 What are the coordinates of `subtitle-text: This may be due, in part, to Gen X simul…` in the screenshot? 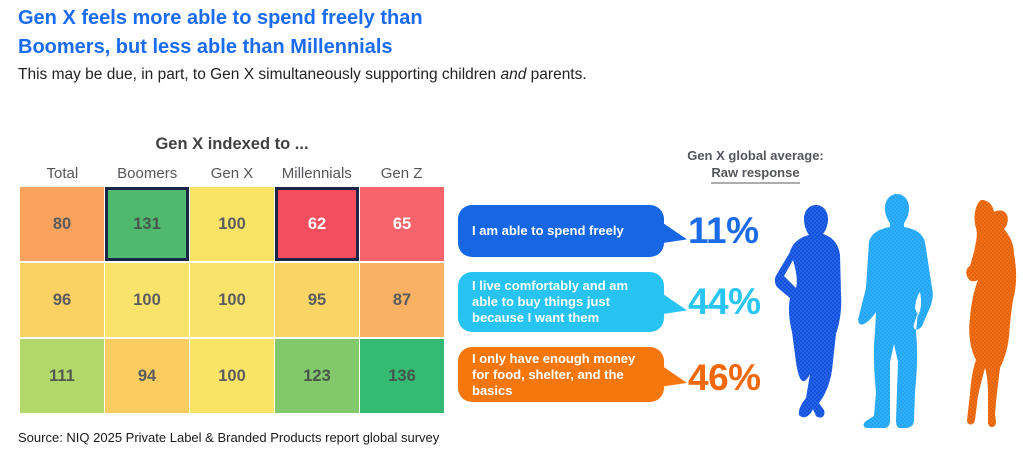 It's located at (259, 74).